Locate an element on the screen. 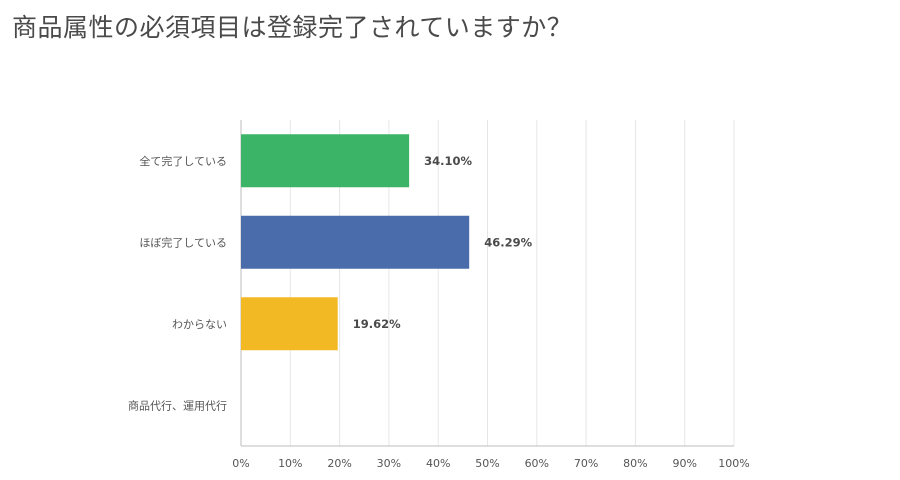 The height and width of the screenshot is (480, 900). value-label: 19.62% is located at coordinates (377, 324).